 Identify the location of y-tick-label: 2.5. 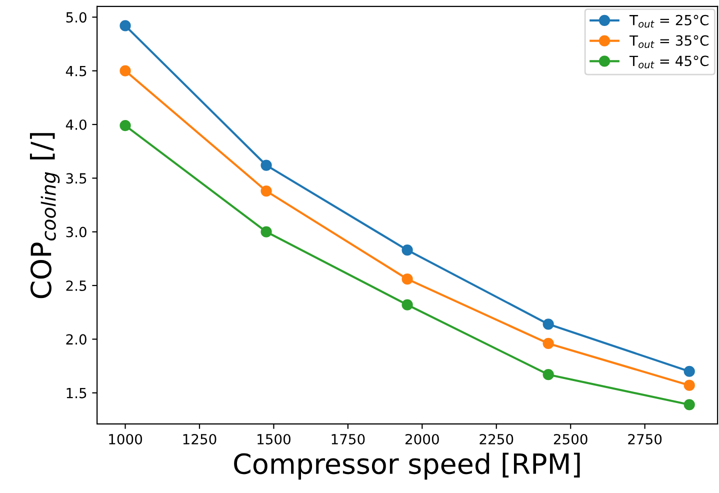
(76, 285).